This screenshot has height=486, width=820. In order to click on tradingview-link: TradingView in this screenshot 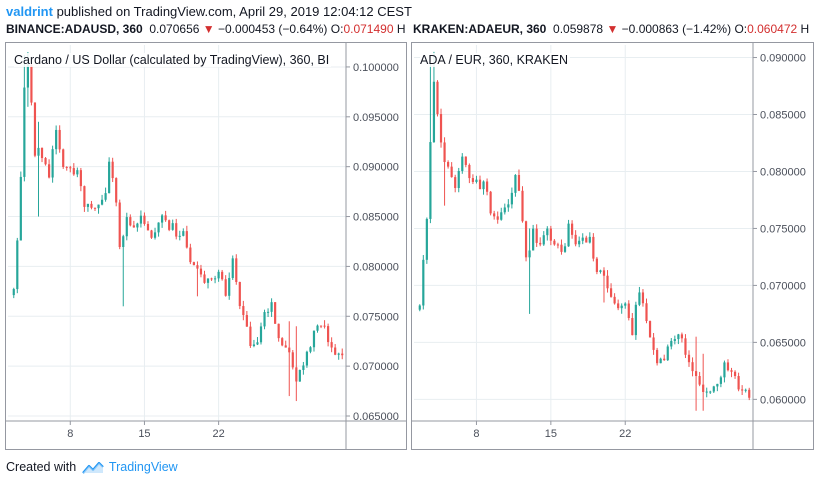, I will do `click(143, 467)`.